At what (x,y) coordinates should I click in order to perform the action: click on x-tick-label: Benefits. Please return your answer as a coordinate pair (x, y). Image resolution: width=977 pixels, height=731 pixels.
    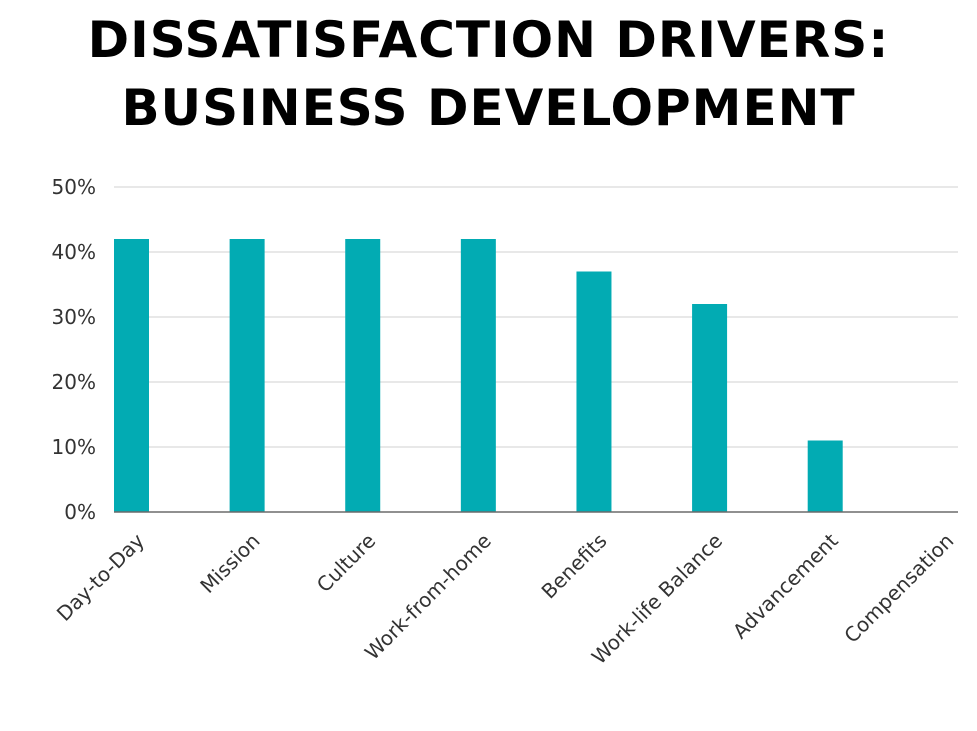
    Looking at the image, I should click on (574, 566).